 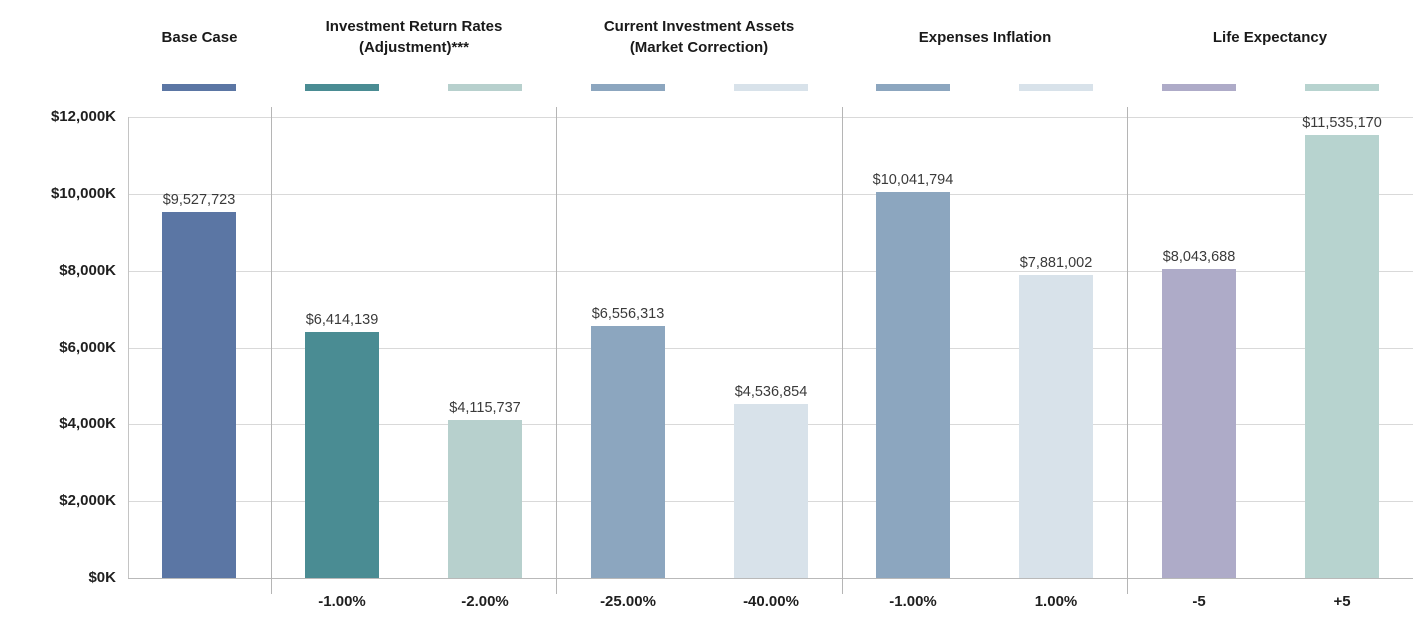 What do you see at coordinates (199, 200) in the screenshot?
I see `bar-value-label: $9,527,723` at bounding box center [199, 200].